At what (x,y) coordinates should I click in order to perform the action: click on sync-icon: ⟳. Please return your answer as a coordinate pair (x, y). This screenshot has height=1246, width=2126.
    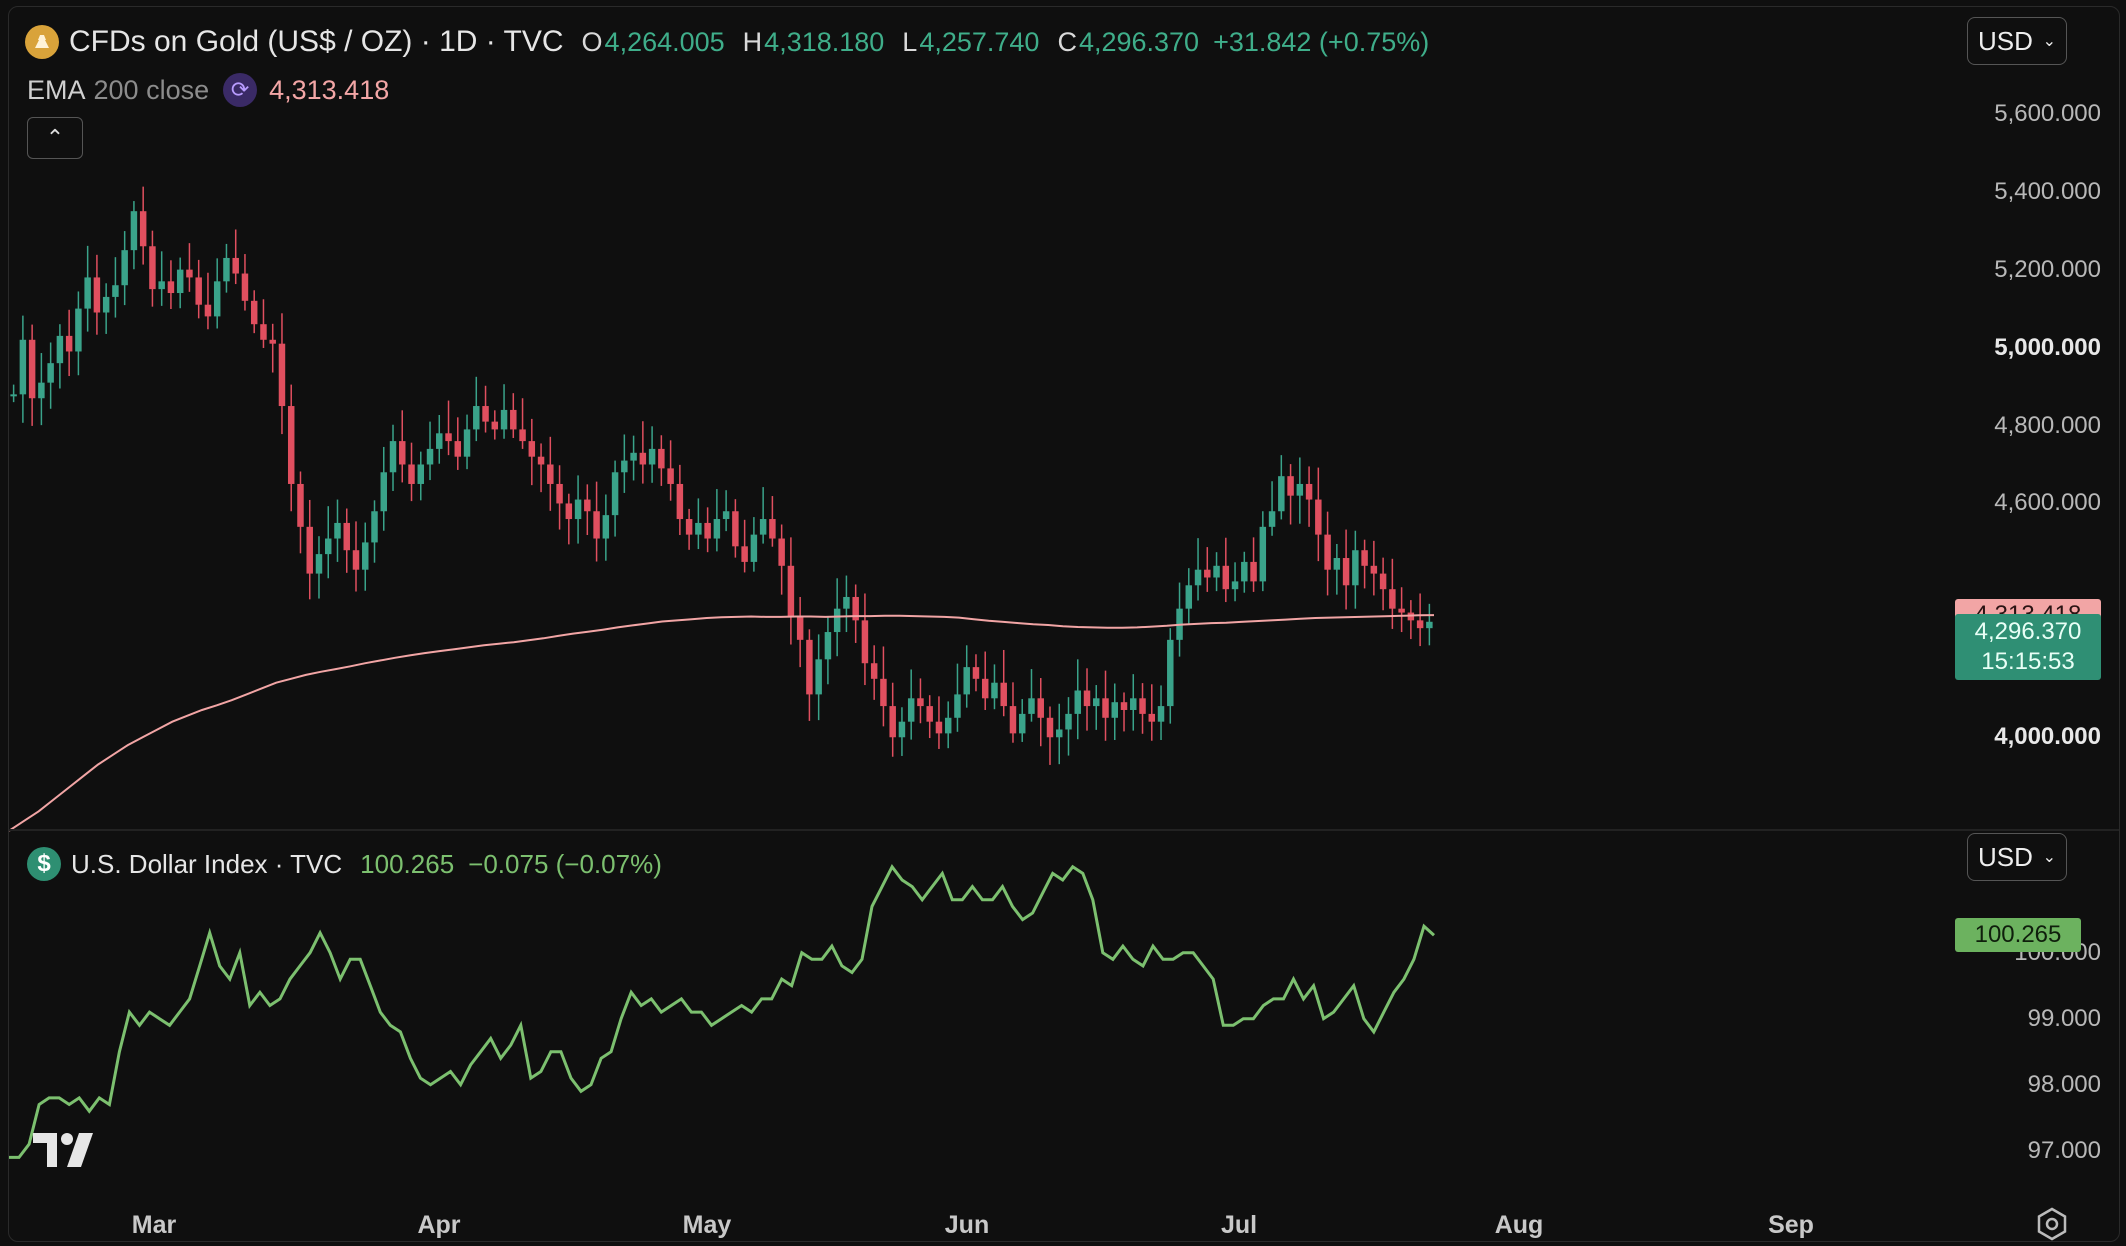
    Looking at the image, I should click on (240, 90).